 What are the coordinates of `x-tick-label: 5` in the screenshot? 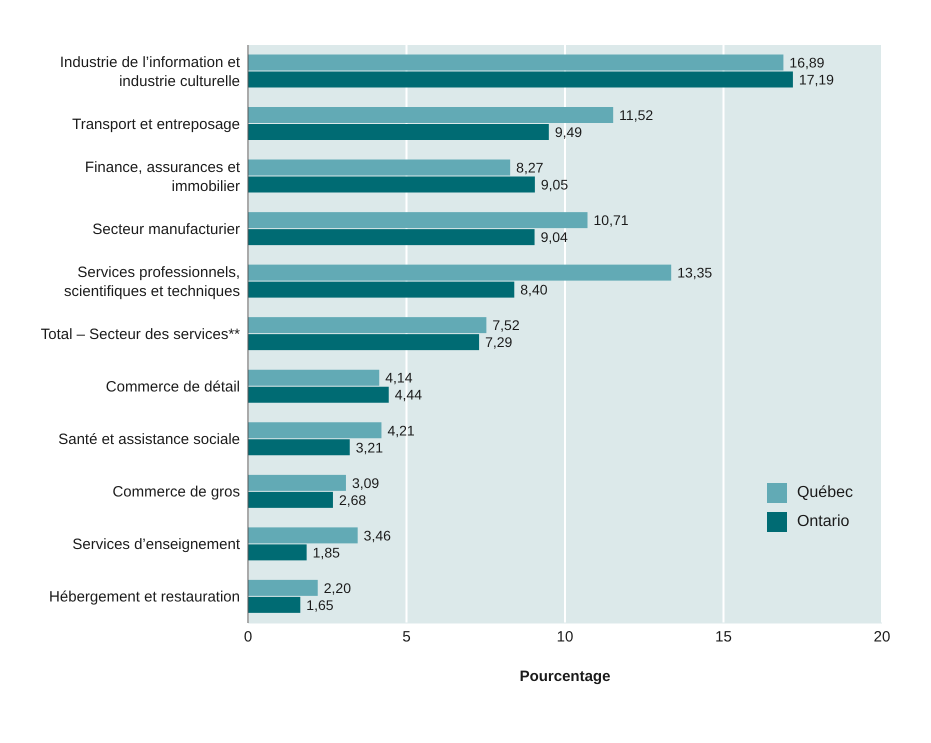 It's located at (406, 637).